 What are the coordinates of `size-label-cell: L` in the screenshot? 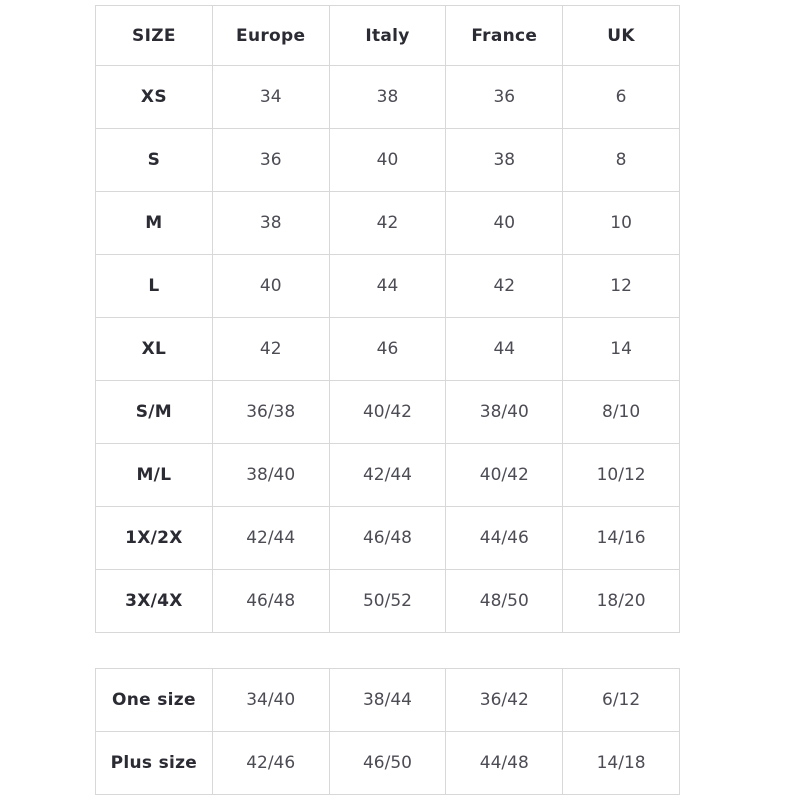 It's located at (154, 286).